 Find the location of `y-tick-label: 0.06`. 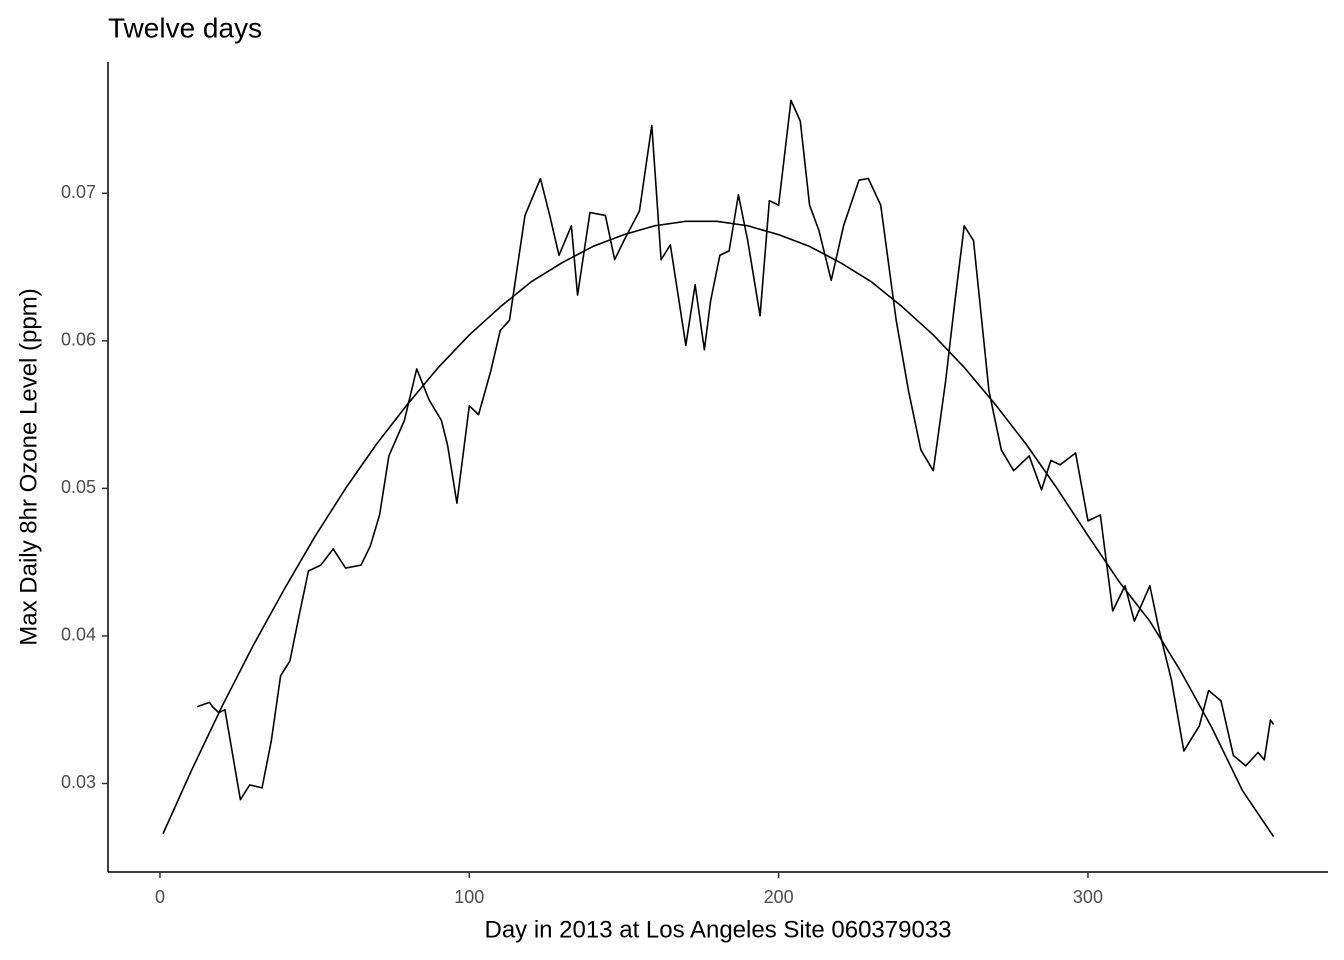

y-tick-label: 0.06 is located at coordinates (78, 340).